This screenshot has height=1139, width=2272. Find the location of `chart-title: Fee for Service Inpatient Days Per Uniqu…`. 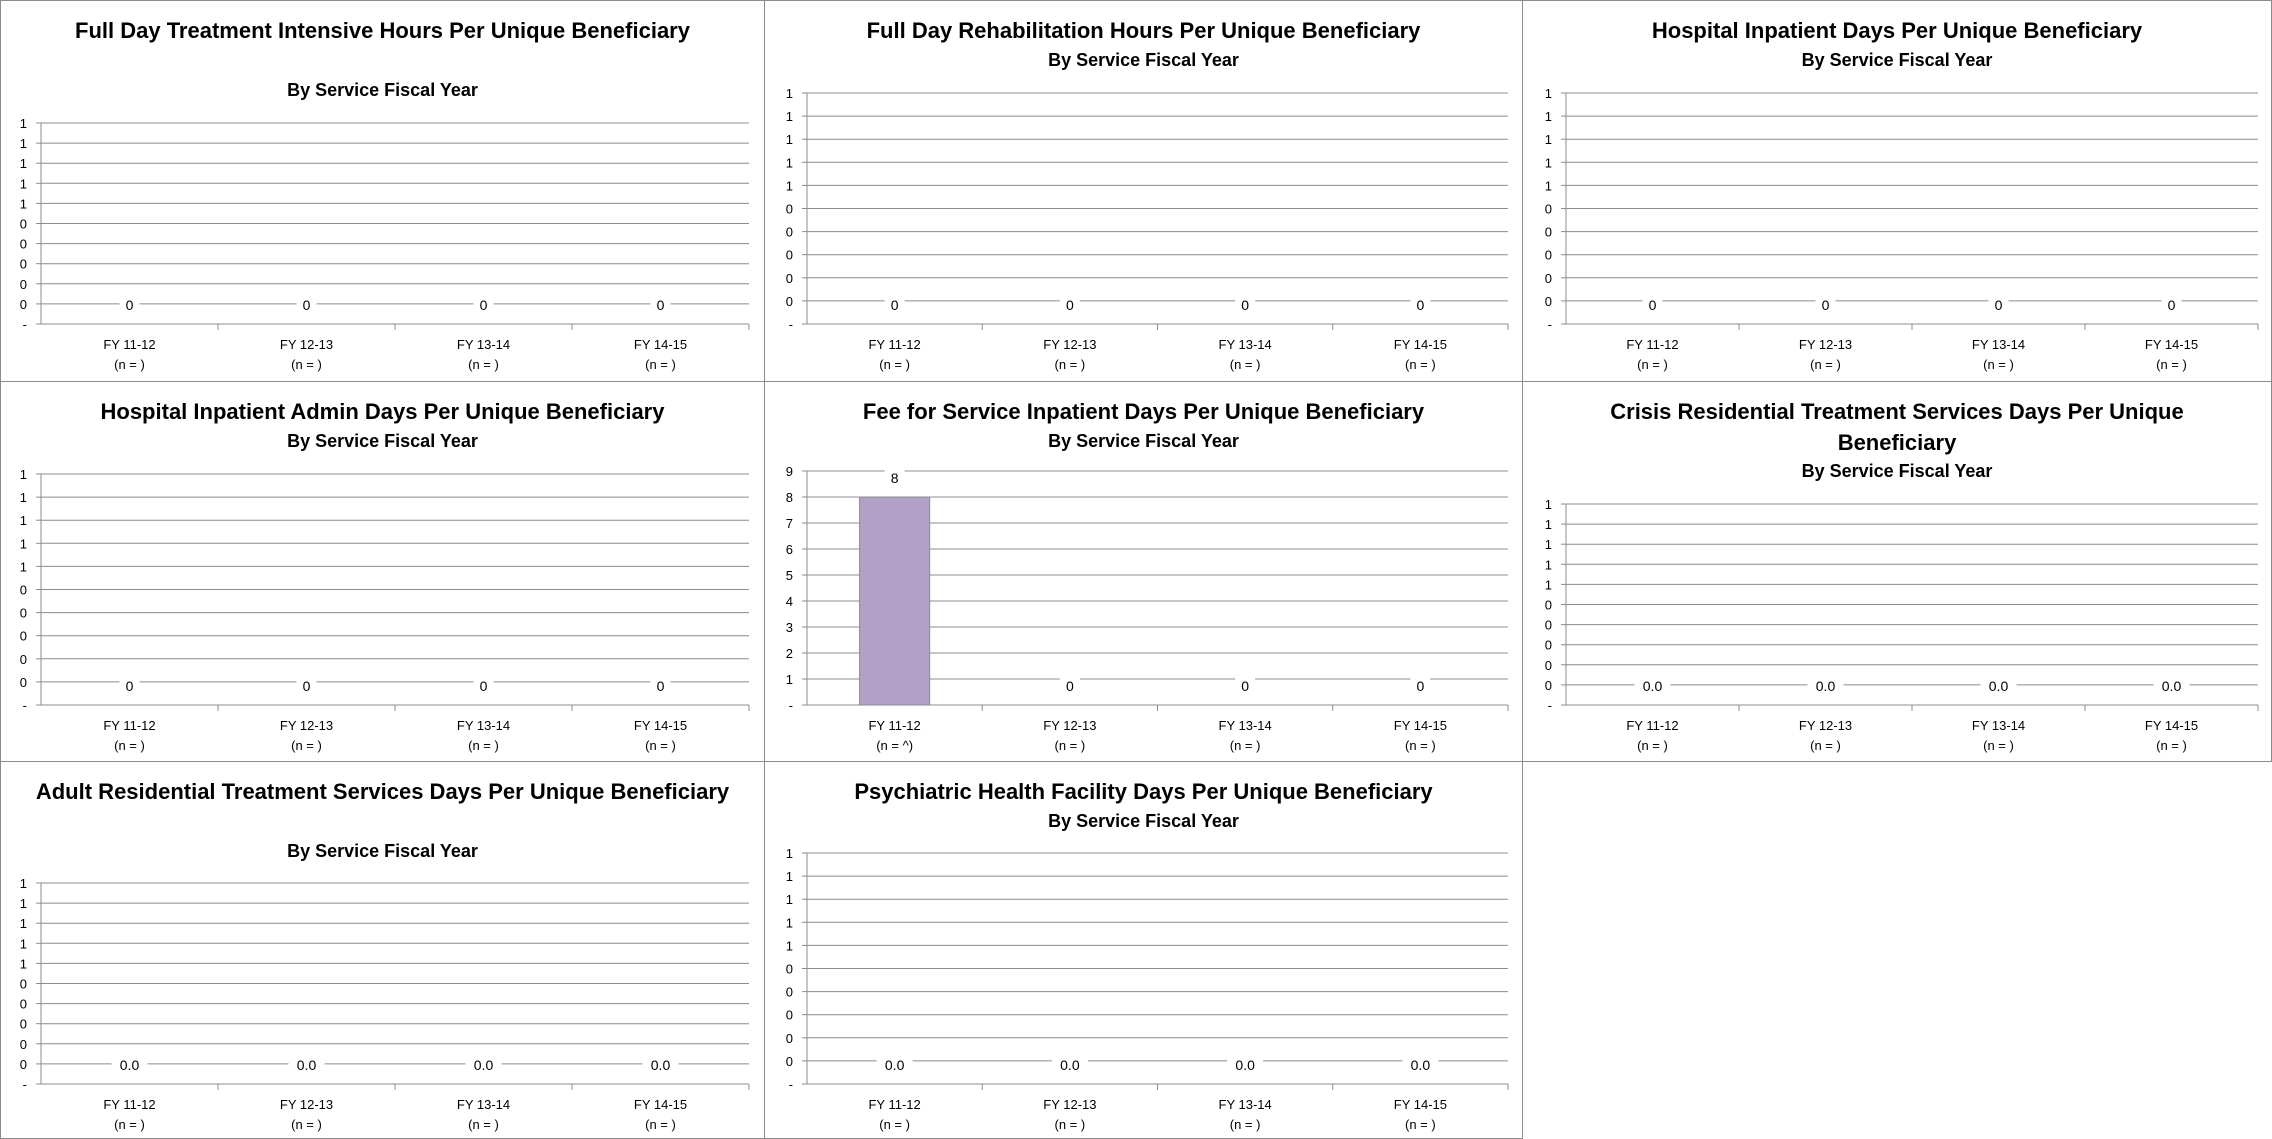

chart-title: Fee for Service Inpatient Days Per Uniqu… is located at coordinates (1143, 411).